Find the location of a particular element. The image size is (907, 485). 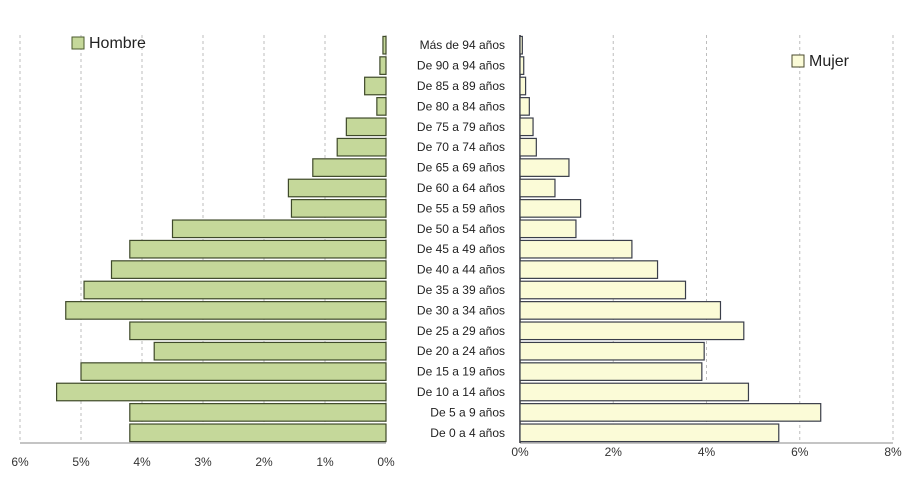

age-group-label: De 65 a 69 años is located at coordinates (461, 168).